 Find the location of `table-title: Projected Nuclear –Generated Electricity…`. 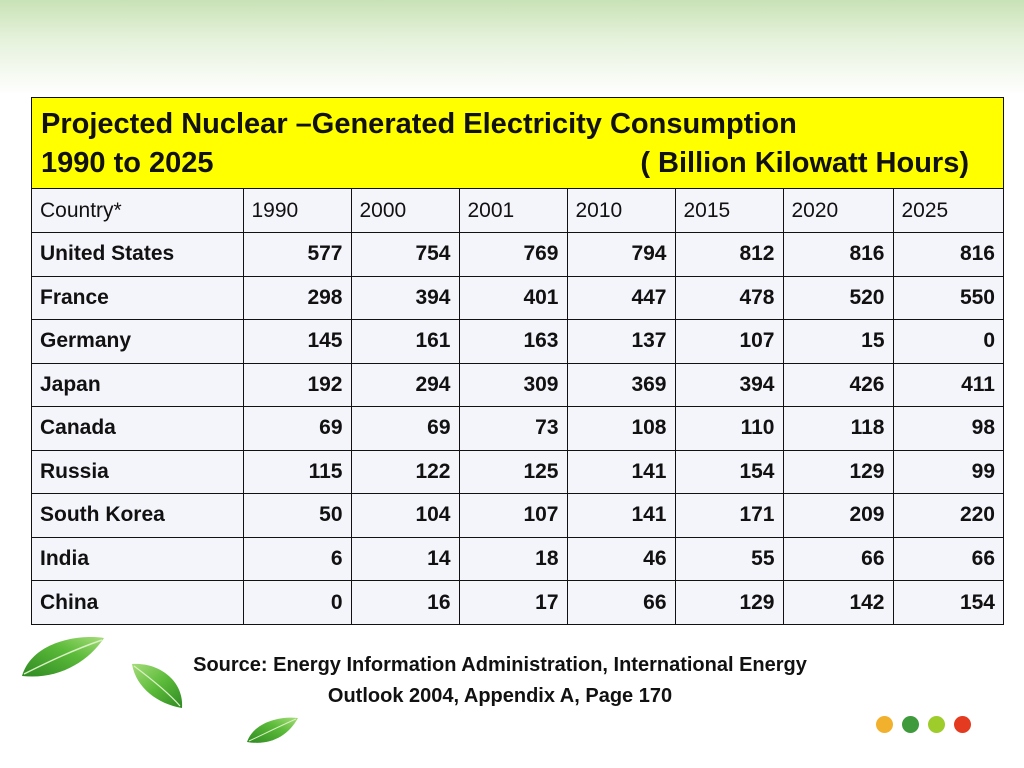

table-title: Projected Nuclear –Generated Electricity… is located at coordinates (419, 124).